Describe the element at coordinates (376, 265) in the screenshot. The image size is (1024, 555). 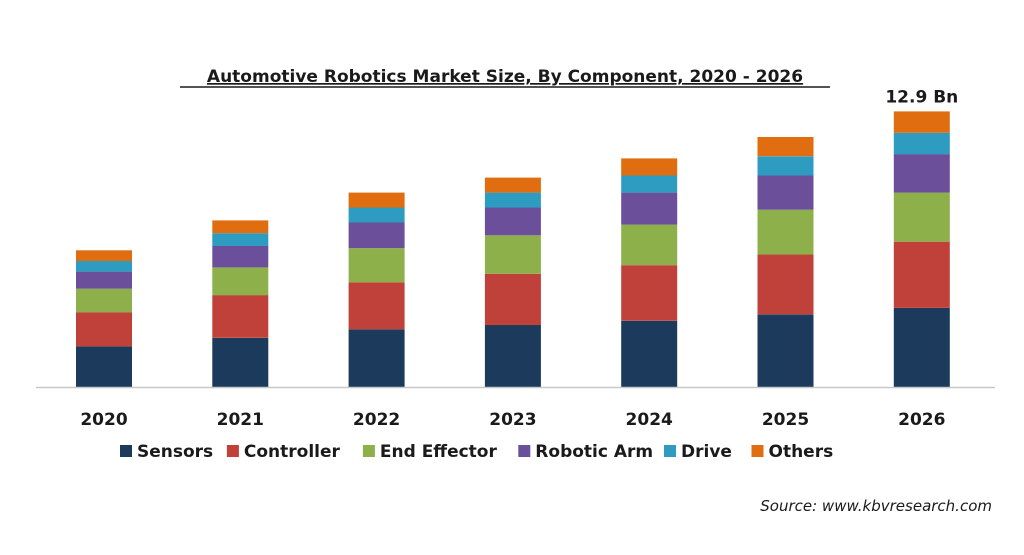
I see `bar-end-effector-2022` at that location.